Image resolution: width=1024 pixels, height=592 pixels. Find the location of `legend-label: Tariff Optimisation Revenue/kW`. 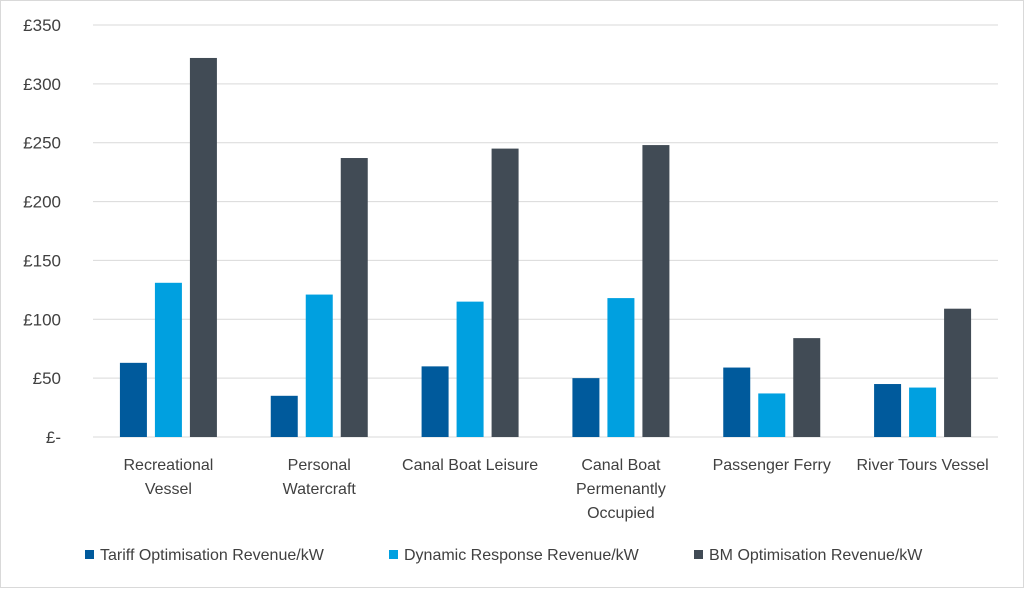

legend-label: Tariff Optimisation Revenue/kW is located at coordinates (212, 555).